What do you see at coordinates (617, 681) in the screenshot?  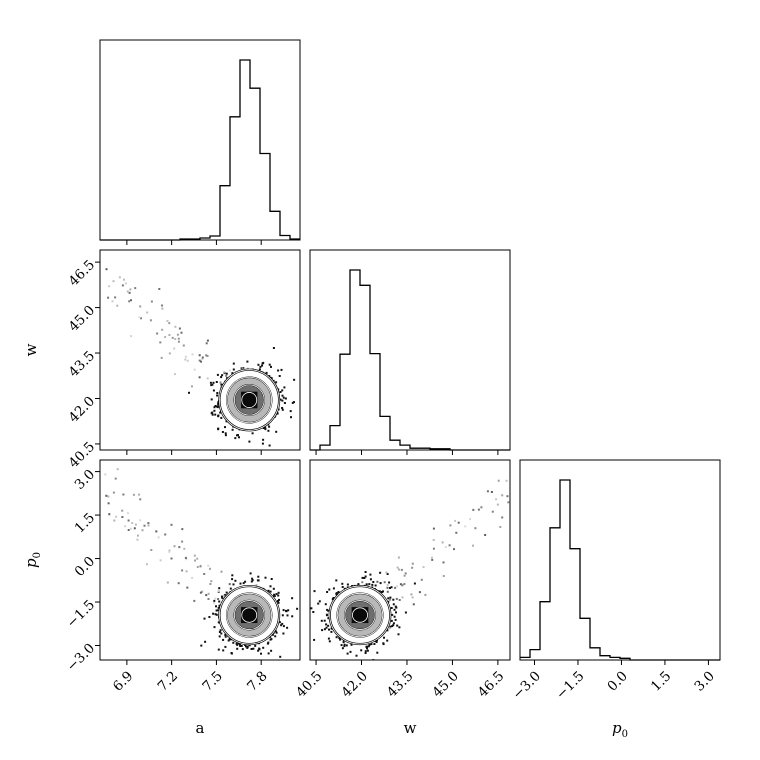 I see `x-tick-label-p0: 0.0` at bounding box center [617, 681].